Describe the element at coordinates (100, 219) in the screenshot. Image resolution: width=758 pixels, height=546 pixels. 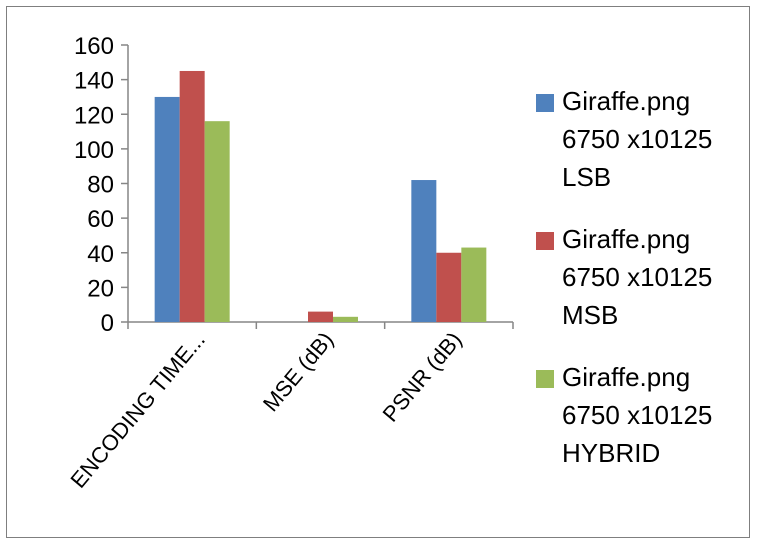
I see `y-tick-label: 60` at that location.